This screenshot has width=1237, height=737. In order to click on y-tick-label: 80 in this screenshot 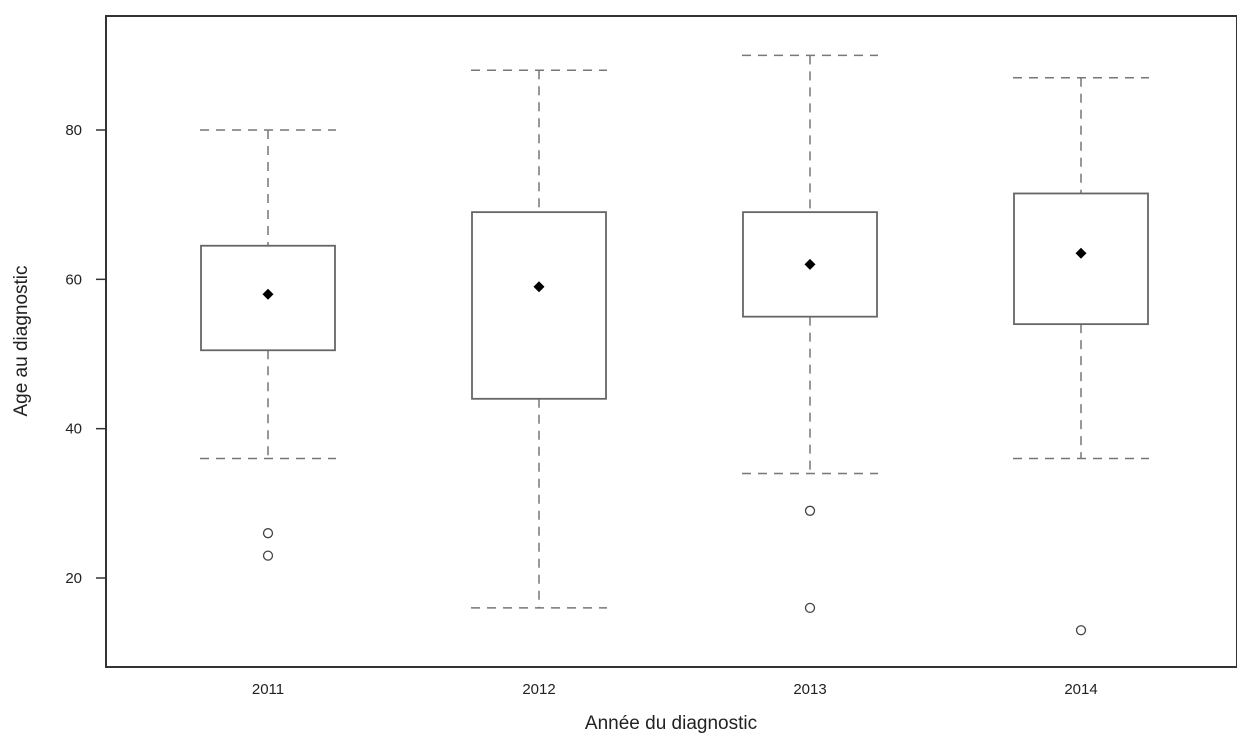, I will do `click(73, 130)`.